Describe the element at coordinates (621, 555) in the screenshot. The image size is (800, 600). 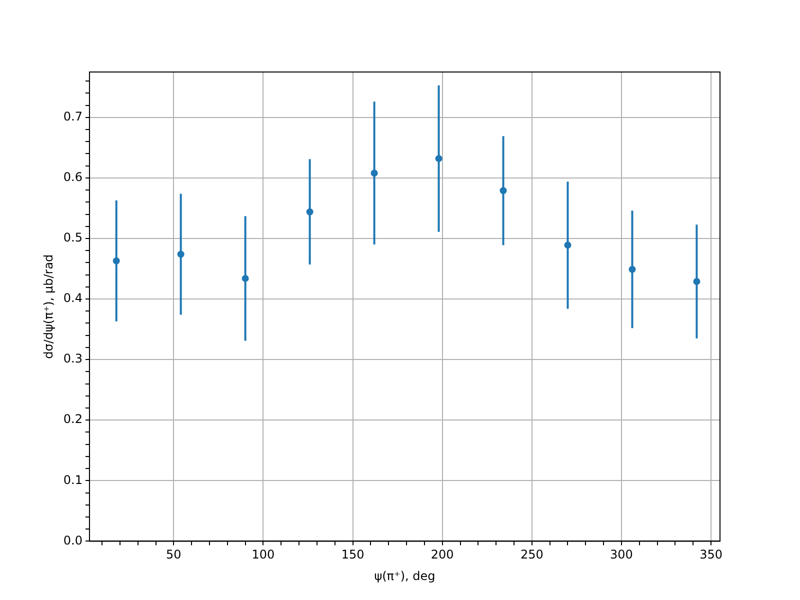
I see `x-tick-label: 300` at that location.